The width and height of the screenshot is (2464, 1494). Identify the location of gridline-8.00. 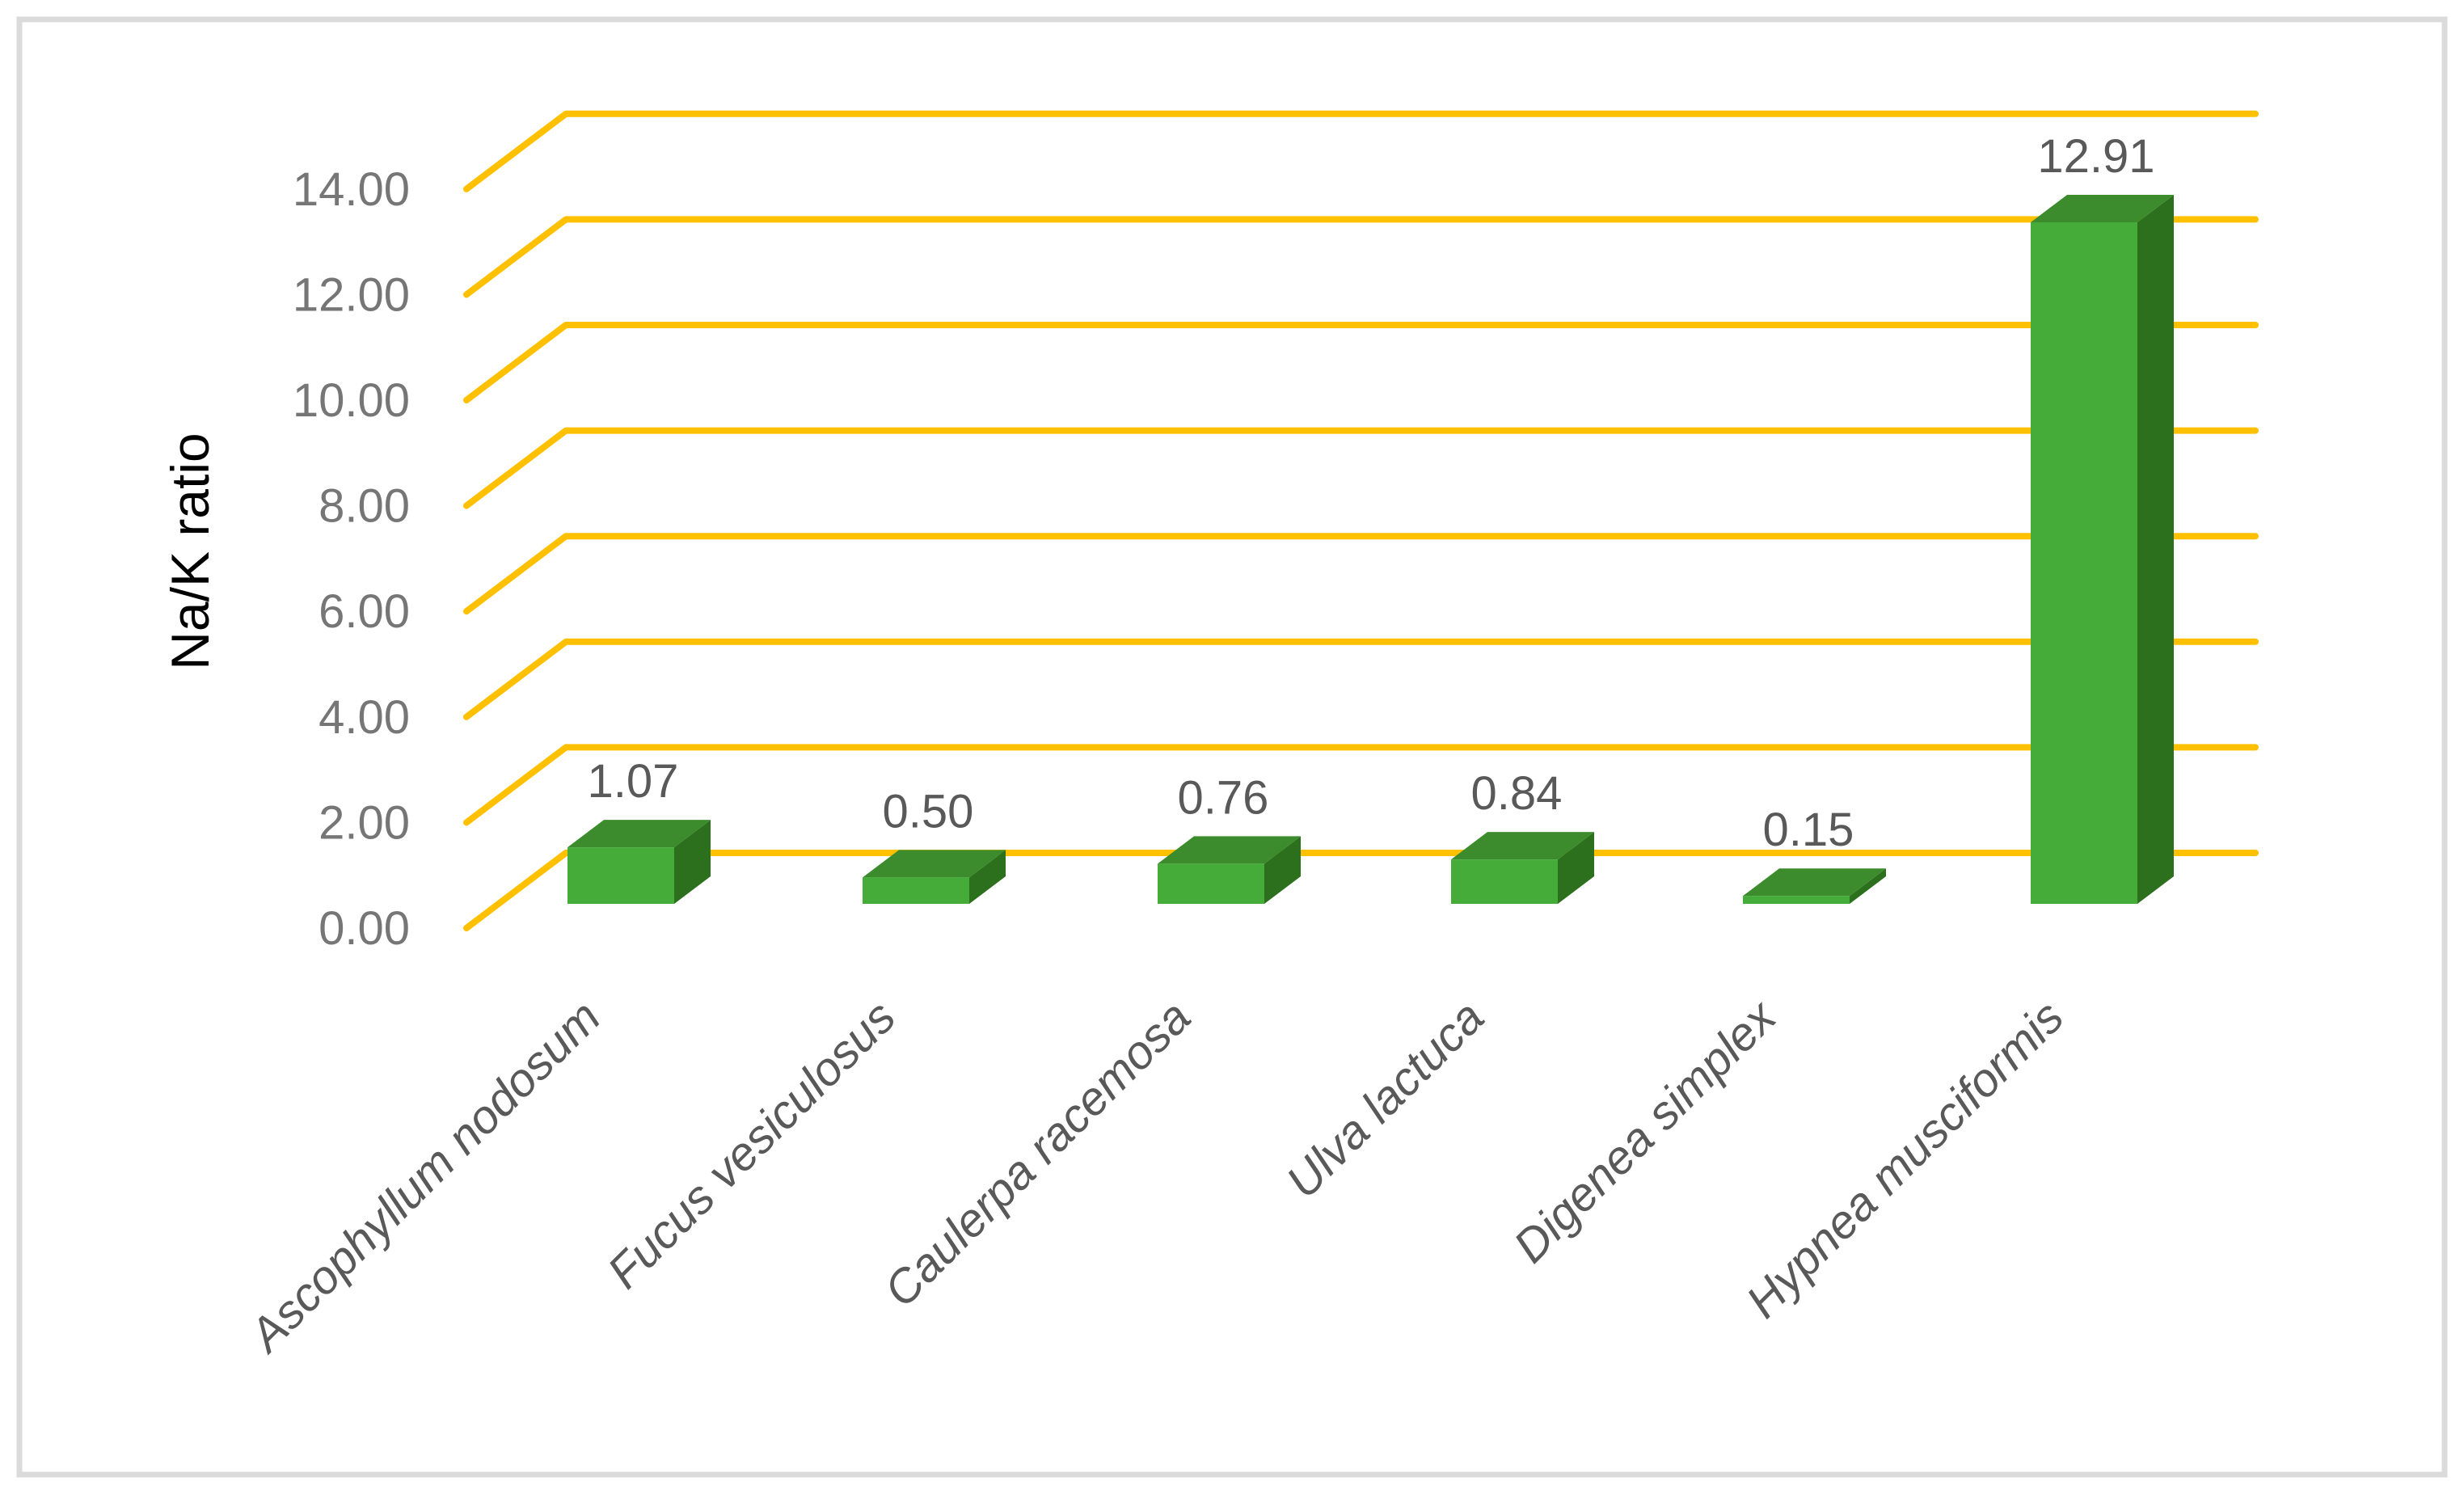
(1361, 468).